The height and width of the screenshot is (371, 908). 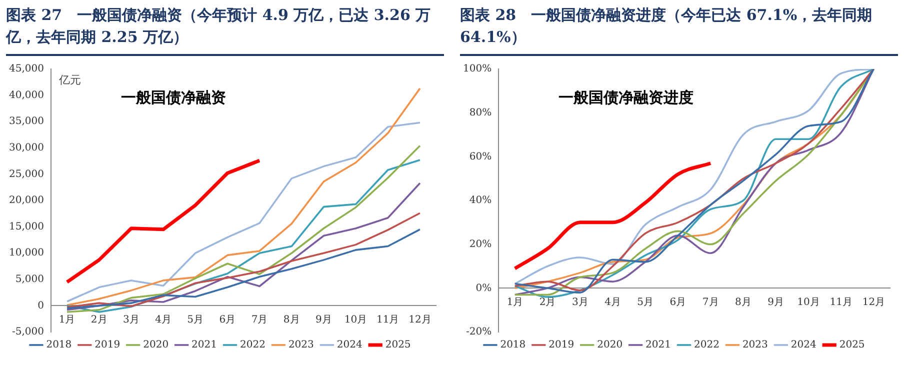 I want to click on y-tick-label: 0, so click(x=41, y=306).